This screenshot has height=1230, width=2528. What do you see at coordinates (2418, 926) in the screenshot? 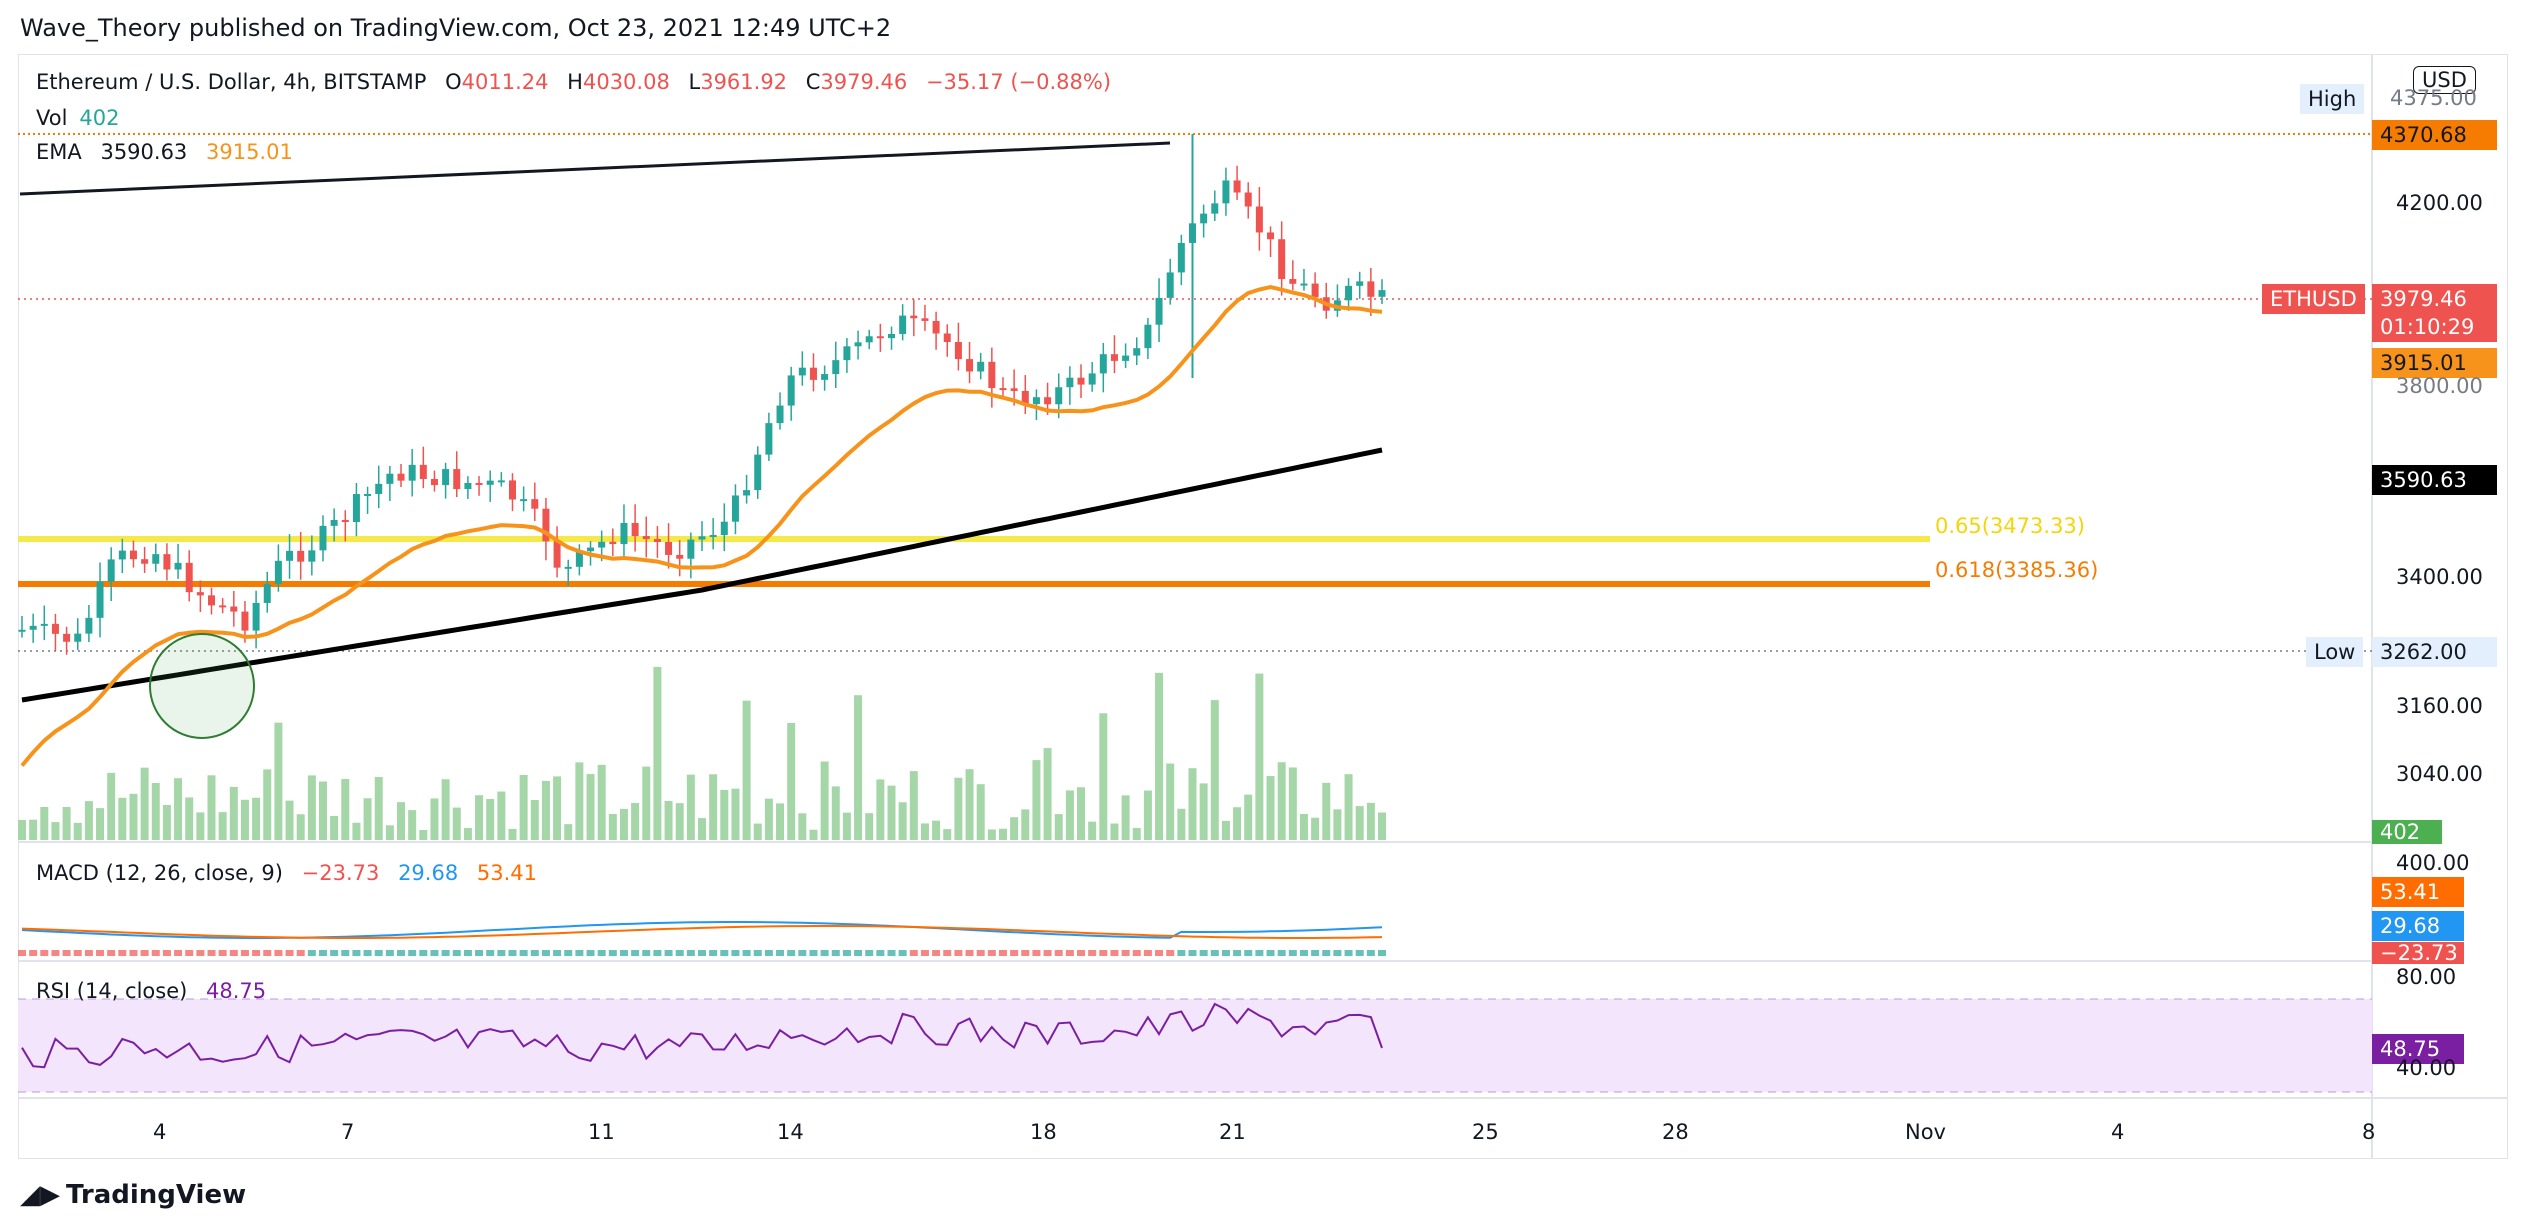
I see `macd-line-tag: 29.68` at bounding box center [2418, 926].